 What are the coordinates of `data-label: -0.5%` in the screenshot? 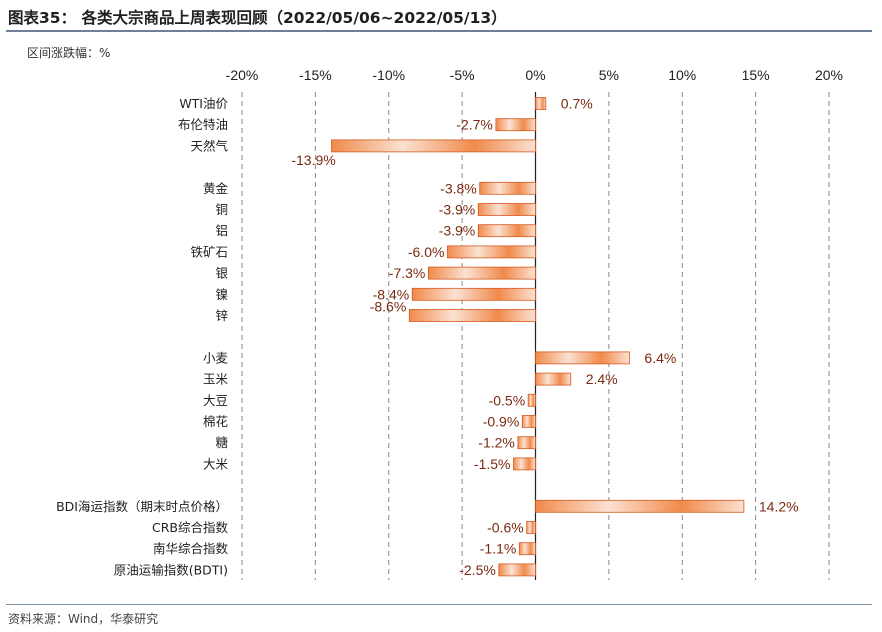 It's located at (507, 400).